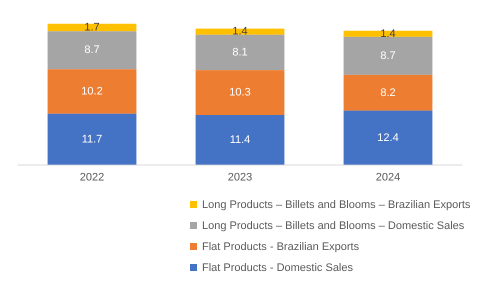 The width and height of the screenshot is (480, 288). I want to click on legend-label: Flat Products - Brazilian Exports, so click(281, 246).